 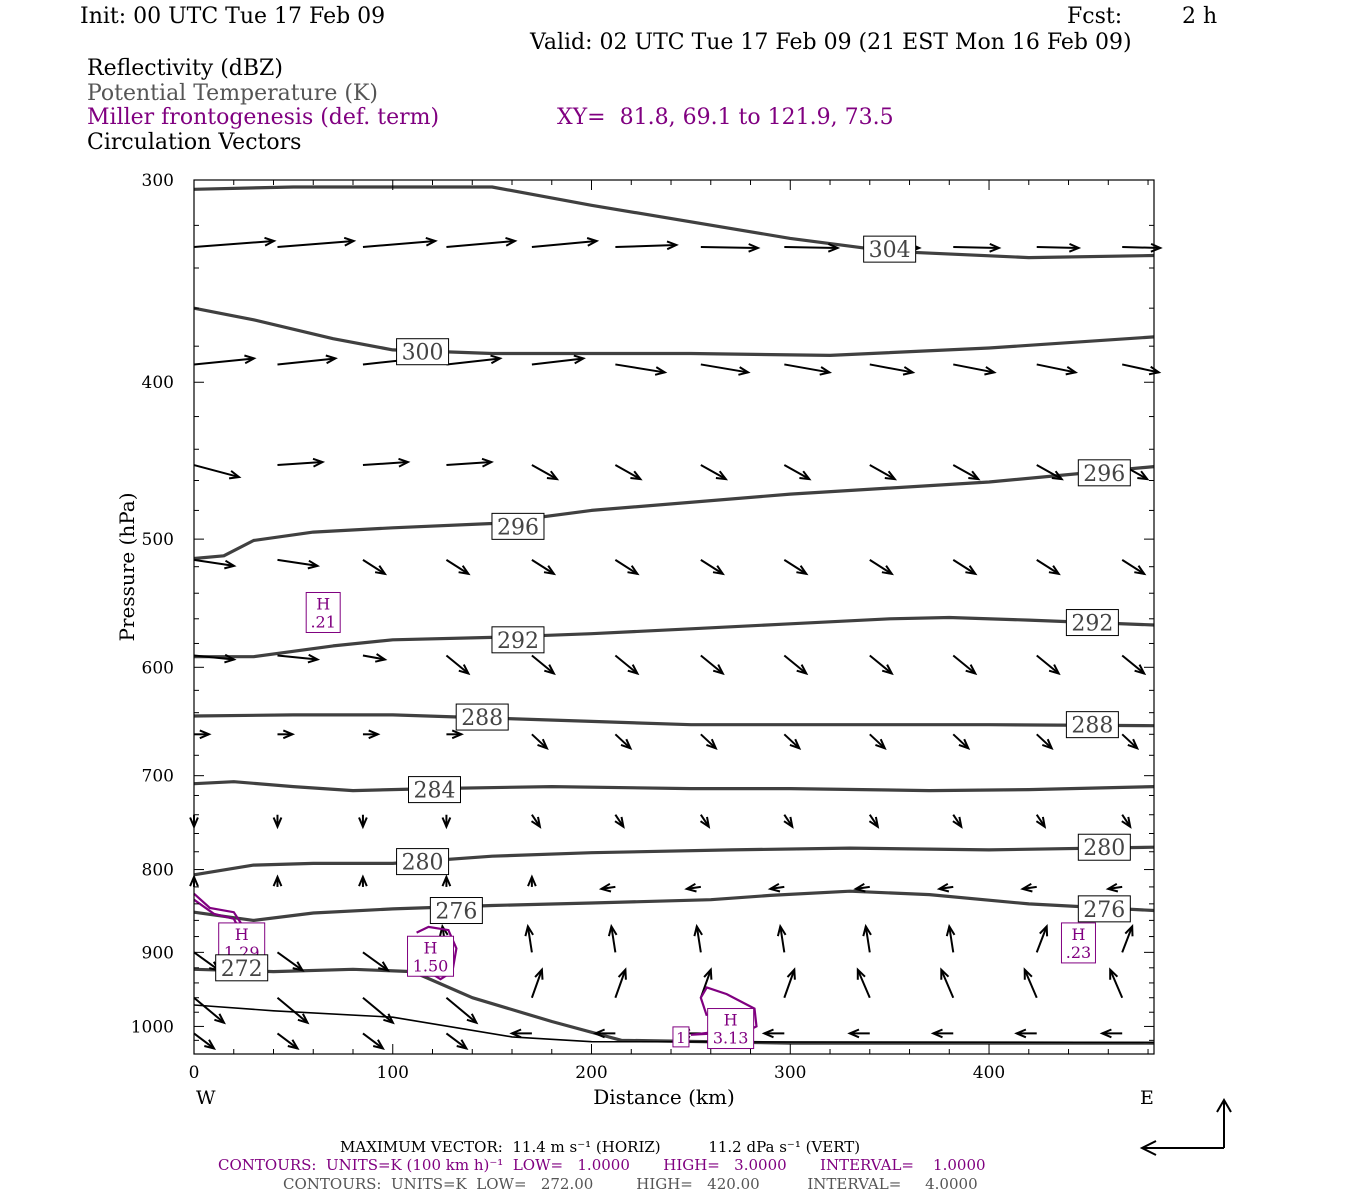 What do you see at coordinates (434, 791) in the screenshot?
I see `theta-label: 284` at bounding box center [434, 791].